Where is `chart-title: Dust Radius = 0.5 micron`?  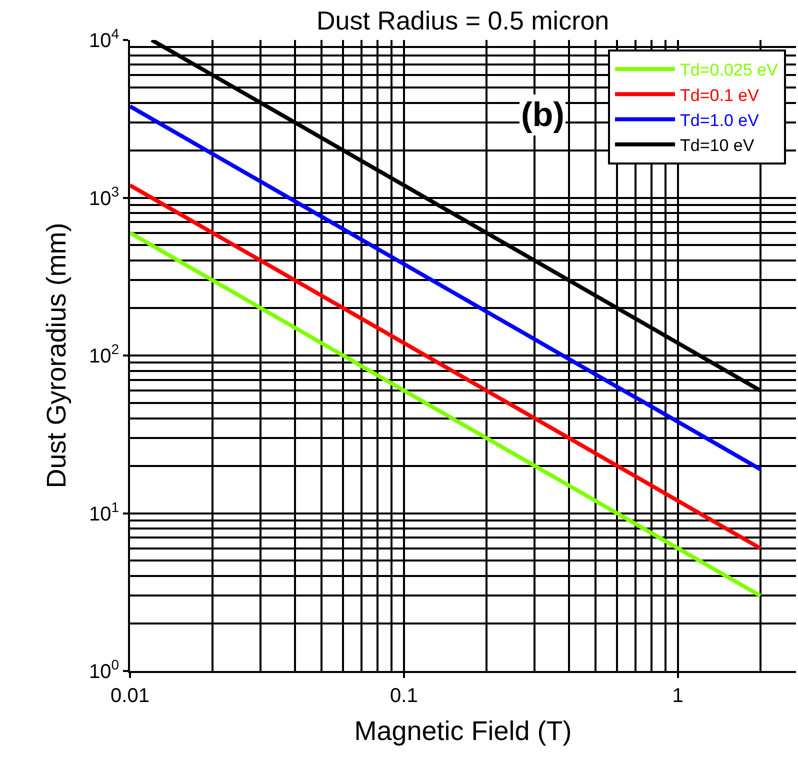 chart-title: Dust Radius = 0.5 micron is located at coordinates (463, 21).